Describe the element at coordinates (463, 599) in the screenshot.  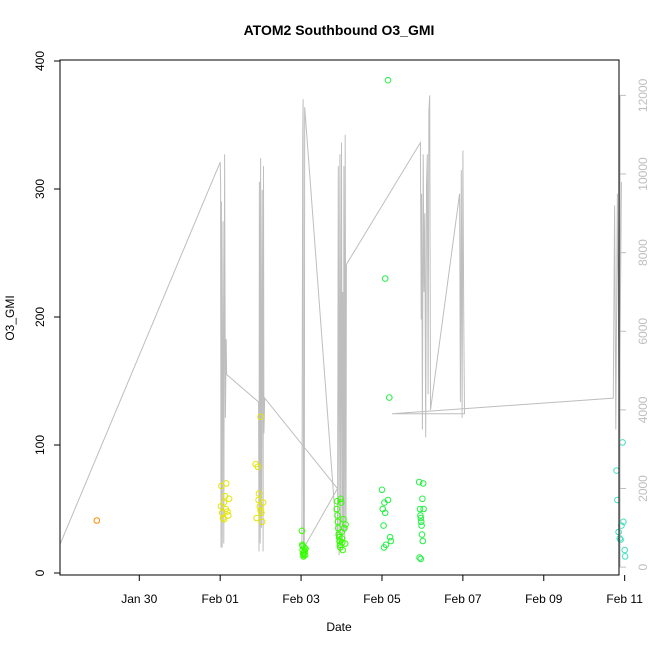
I see `x-tick-label: Feb 07` at that location.